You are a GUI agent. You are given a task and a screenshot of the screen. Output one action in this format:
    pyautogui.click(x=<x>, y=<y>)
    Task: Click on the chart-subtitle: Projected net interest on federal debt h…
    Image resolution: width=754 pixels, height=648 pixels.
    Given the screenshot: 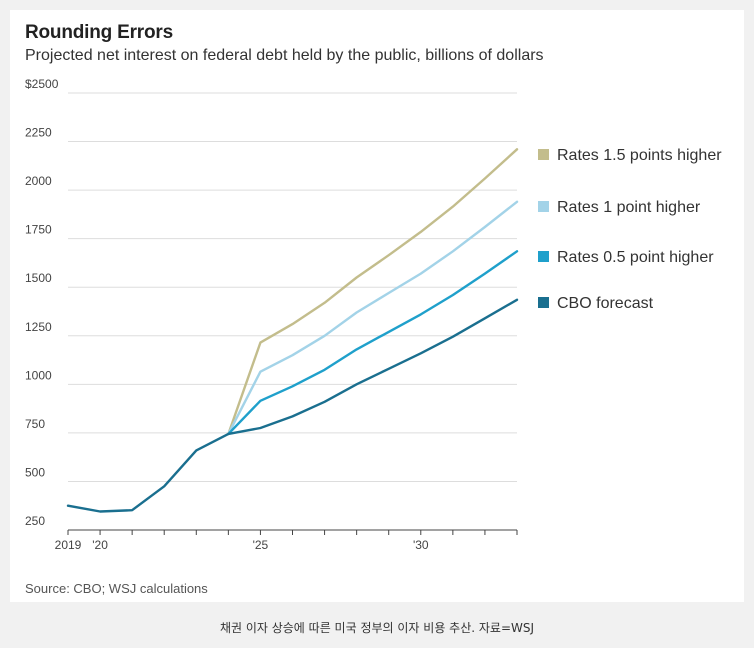 What is the action you would take?
    pyautogui.click(x=284, y=55)
    